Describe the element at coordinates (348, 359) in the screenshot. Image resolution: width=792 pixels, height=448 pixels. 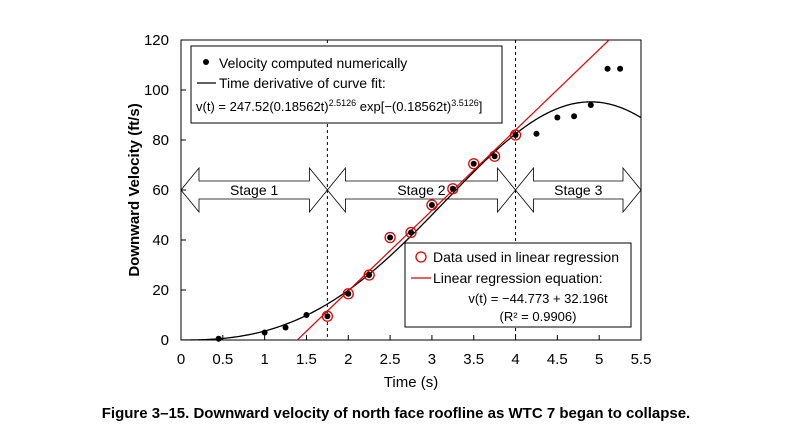
I see `x-tick-label: 2` at that location.